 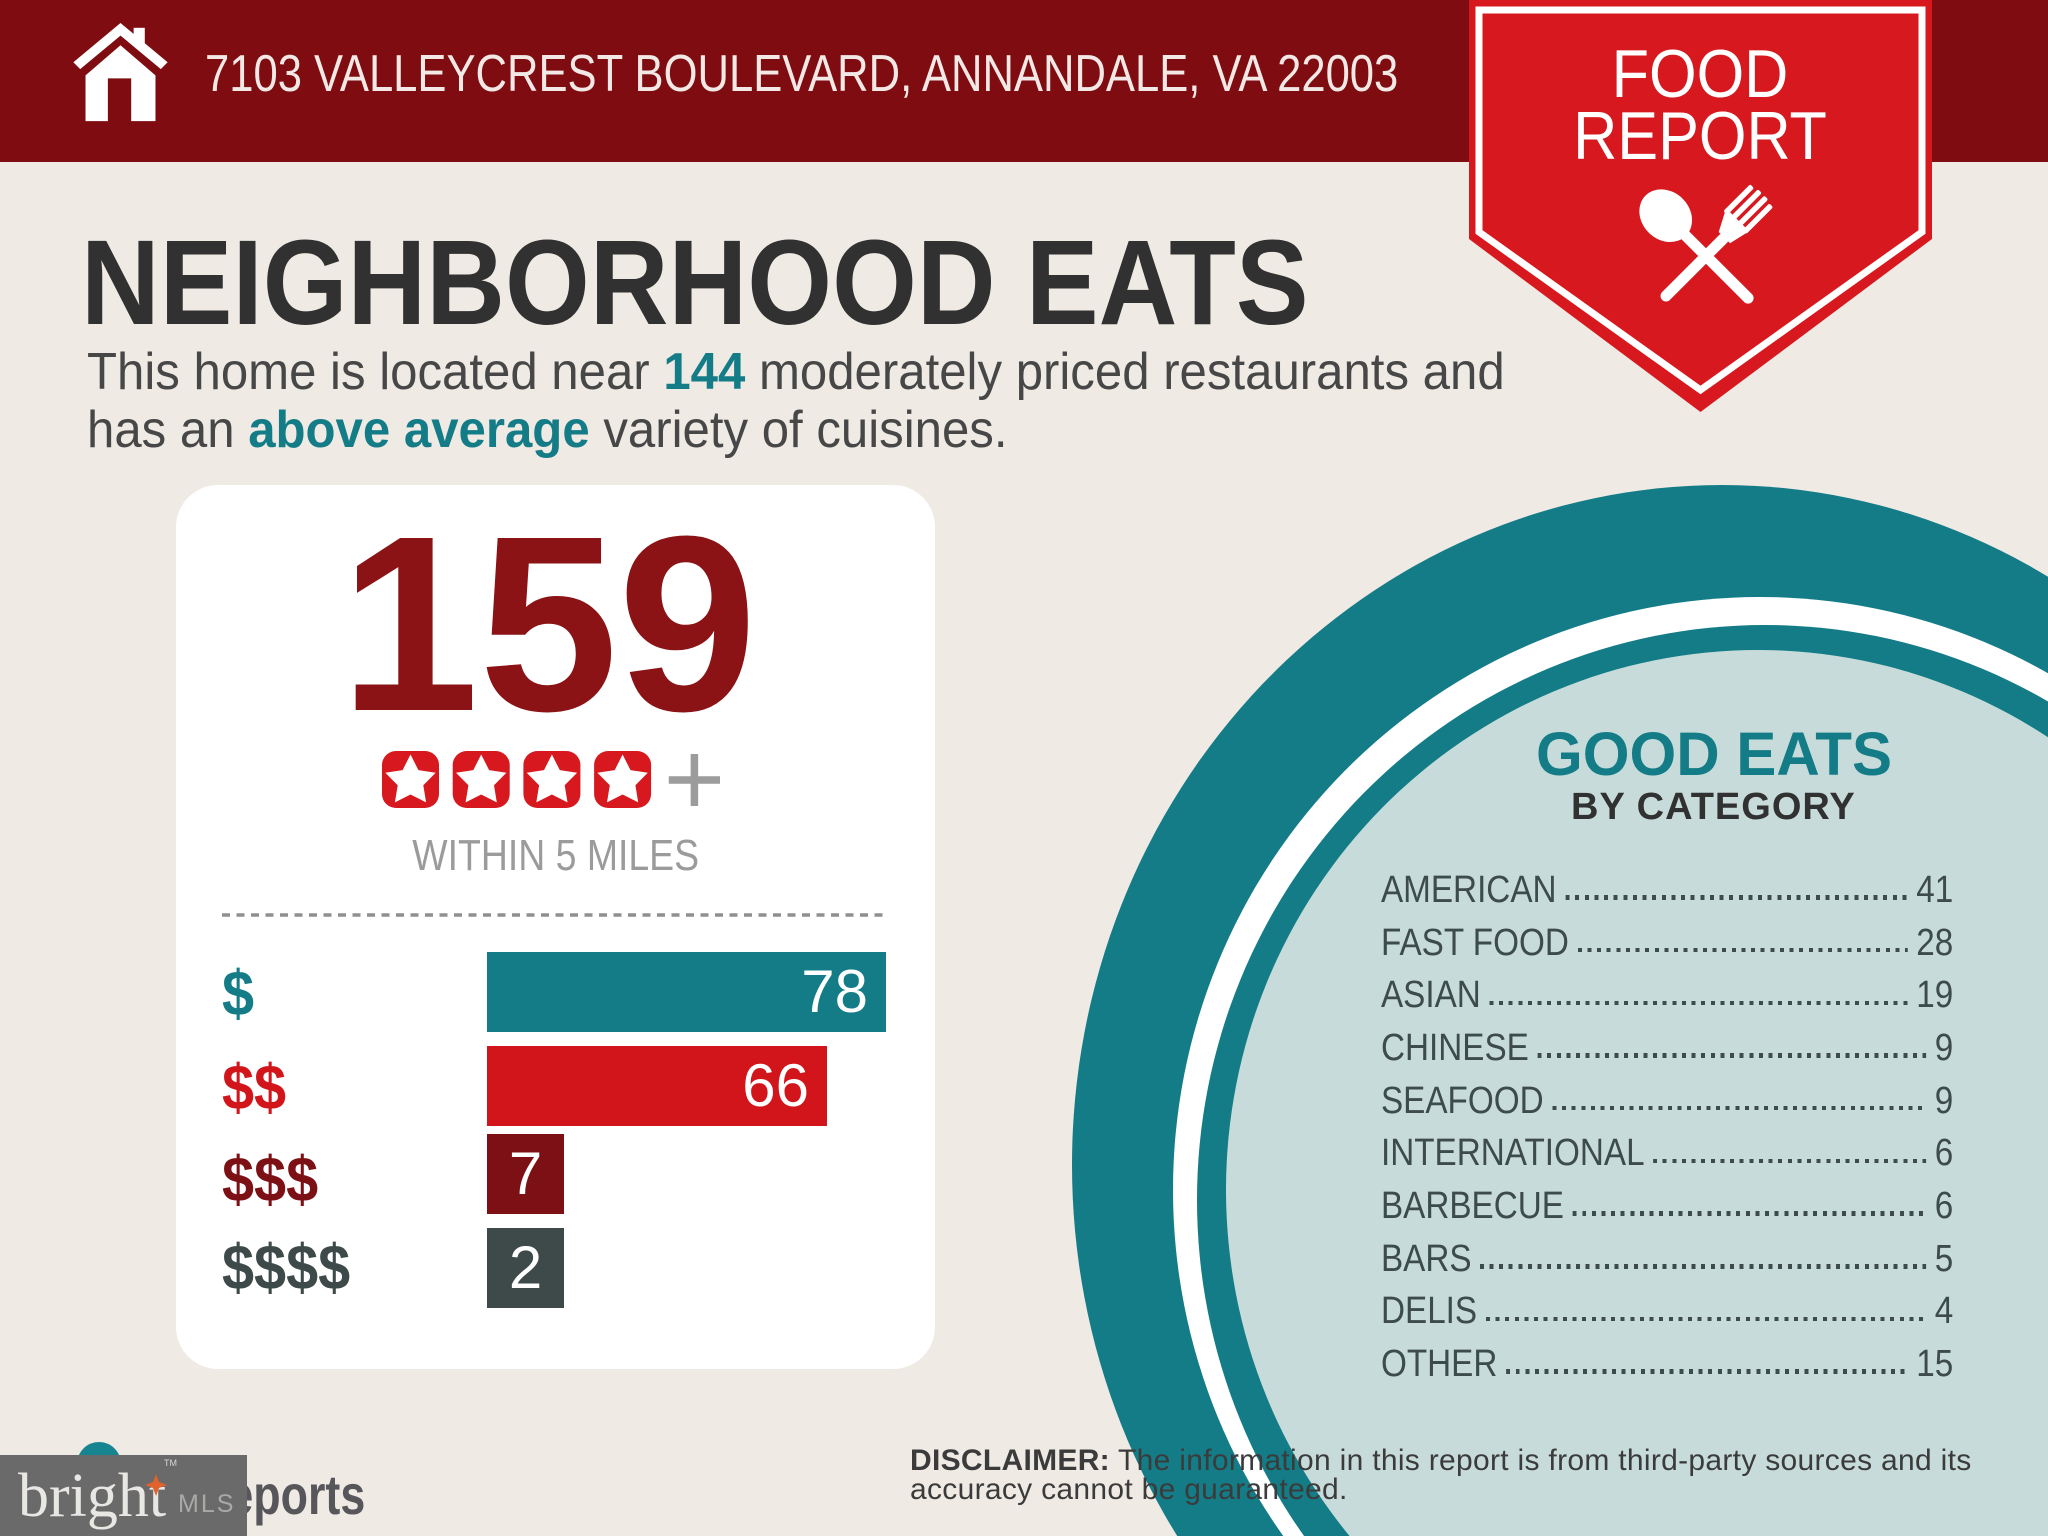 I want to click on svg-text: FOOD, so click(x=1700, y=73).